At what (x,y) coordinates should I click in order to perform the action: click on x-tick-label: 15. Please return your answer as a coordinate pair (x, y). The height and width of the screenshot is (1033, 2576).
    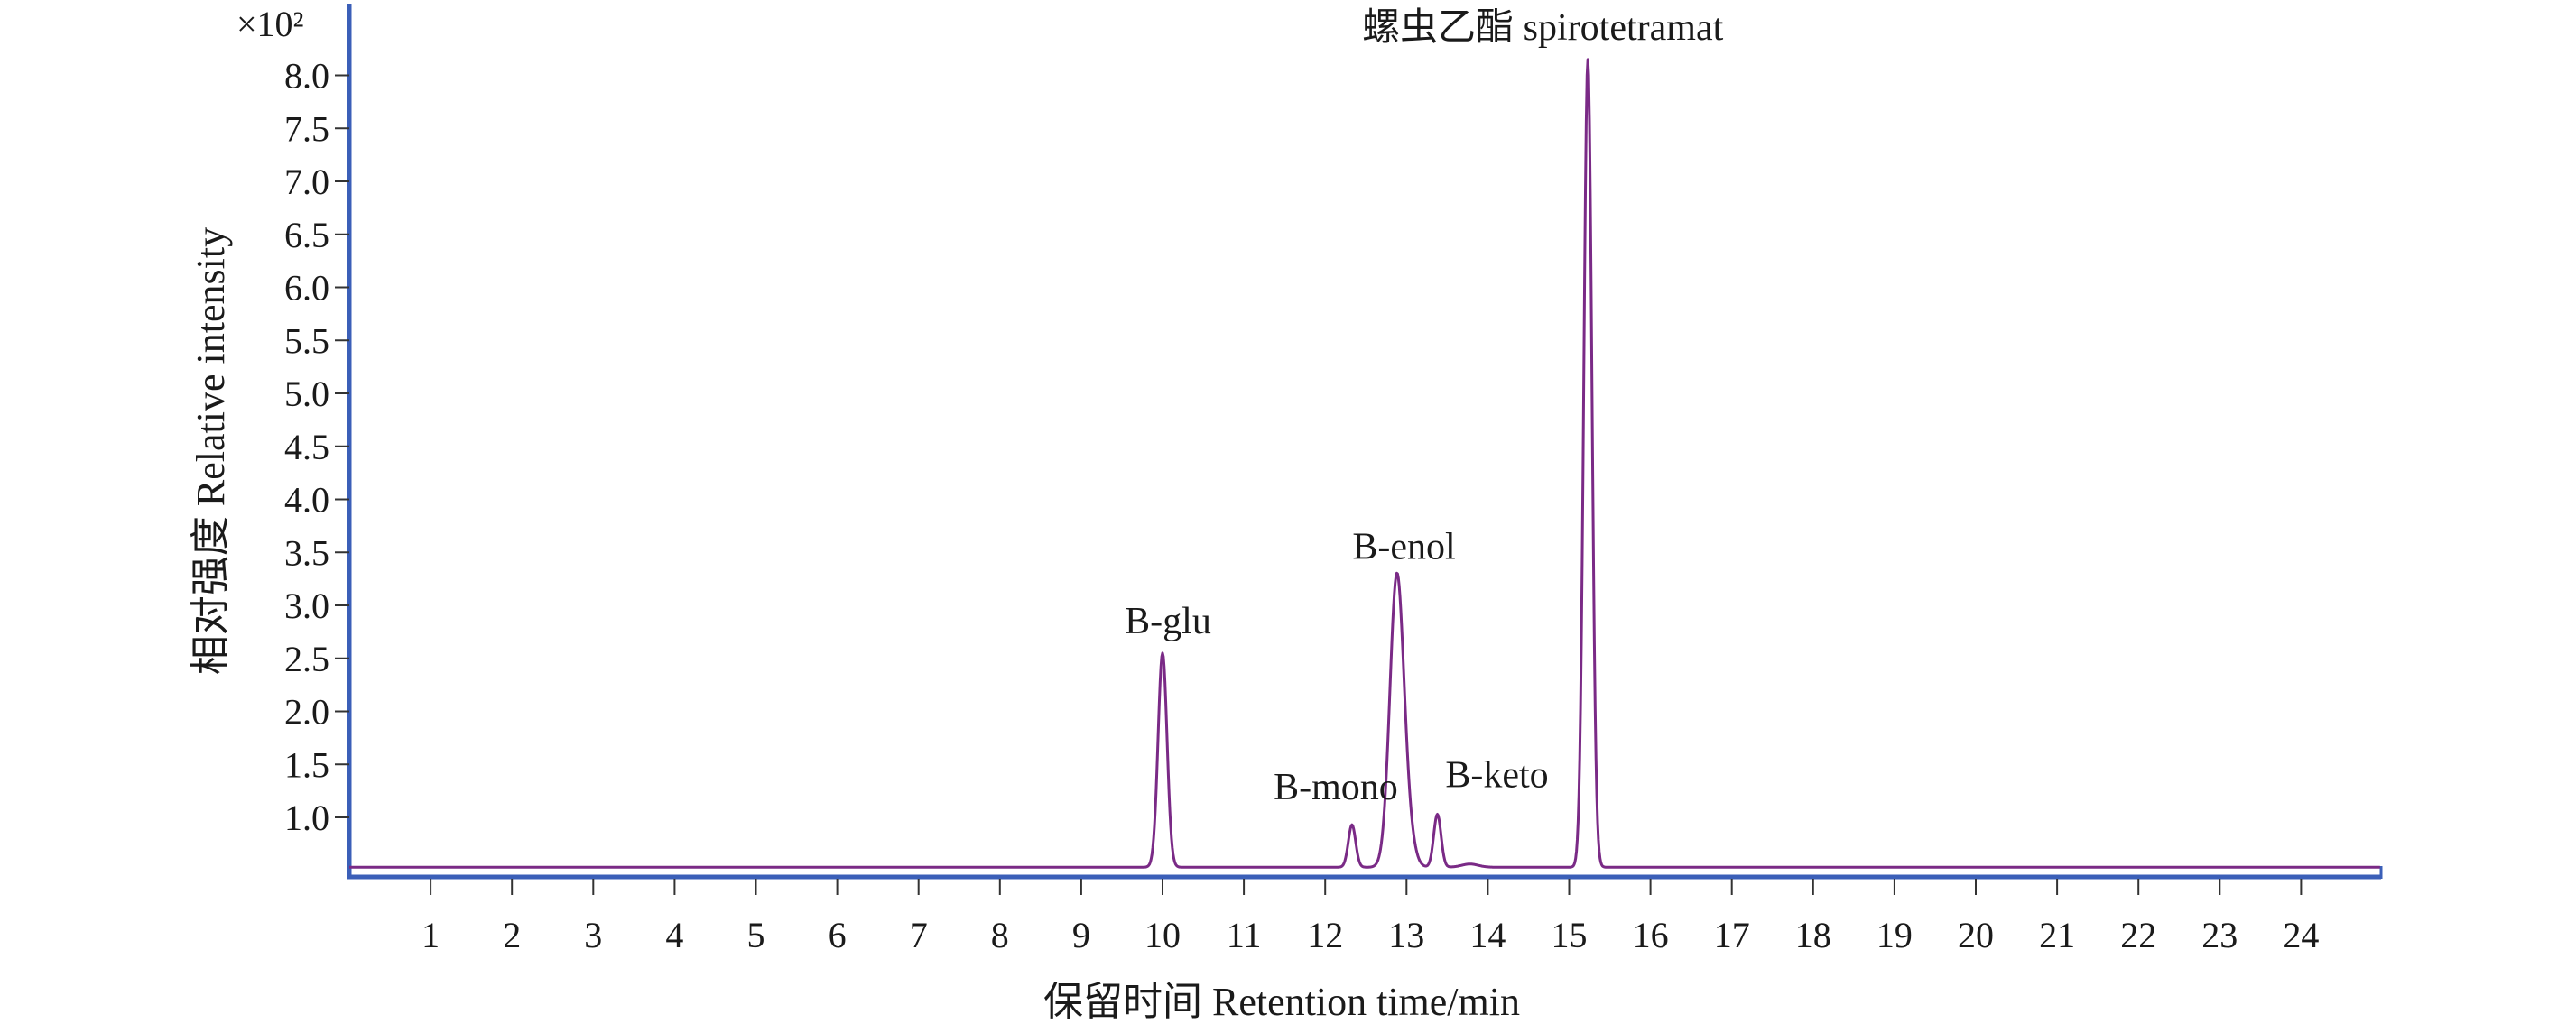
    Looking at the image, I should click on (1570, 935).